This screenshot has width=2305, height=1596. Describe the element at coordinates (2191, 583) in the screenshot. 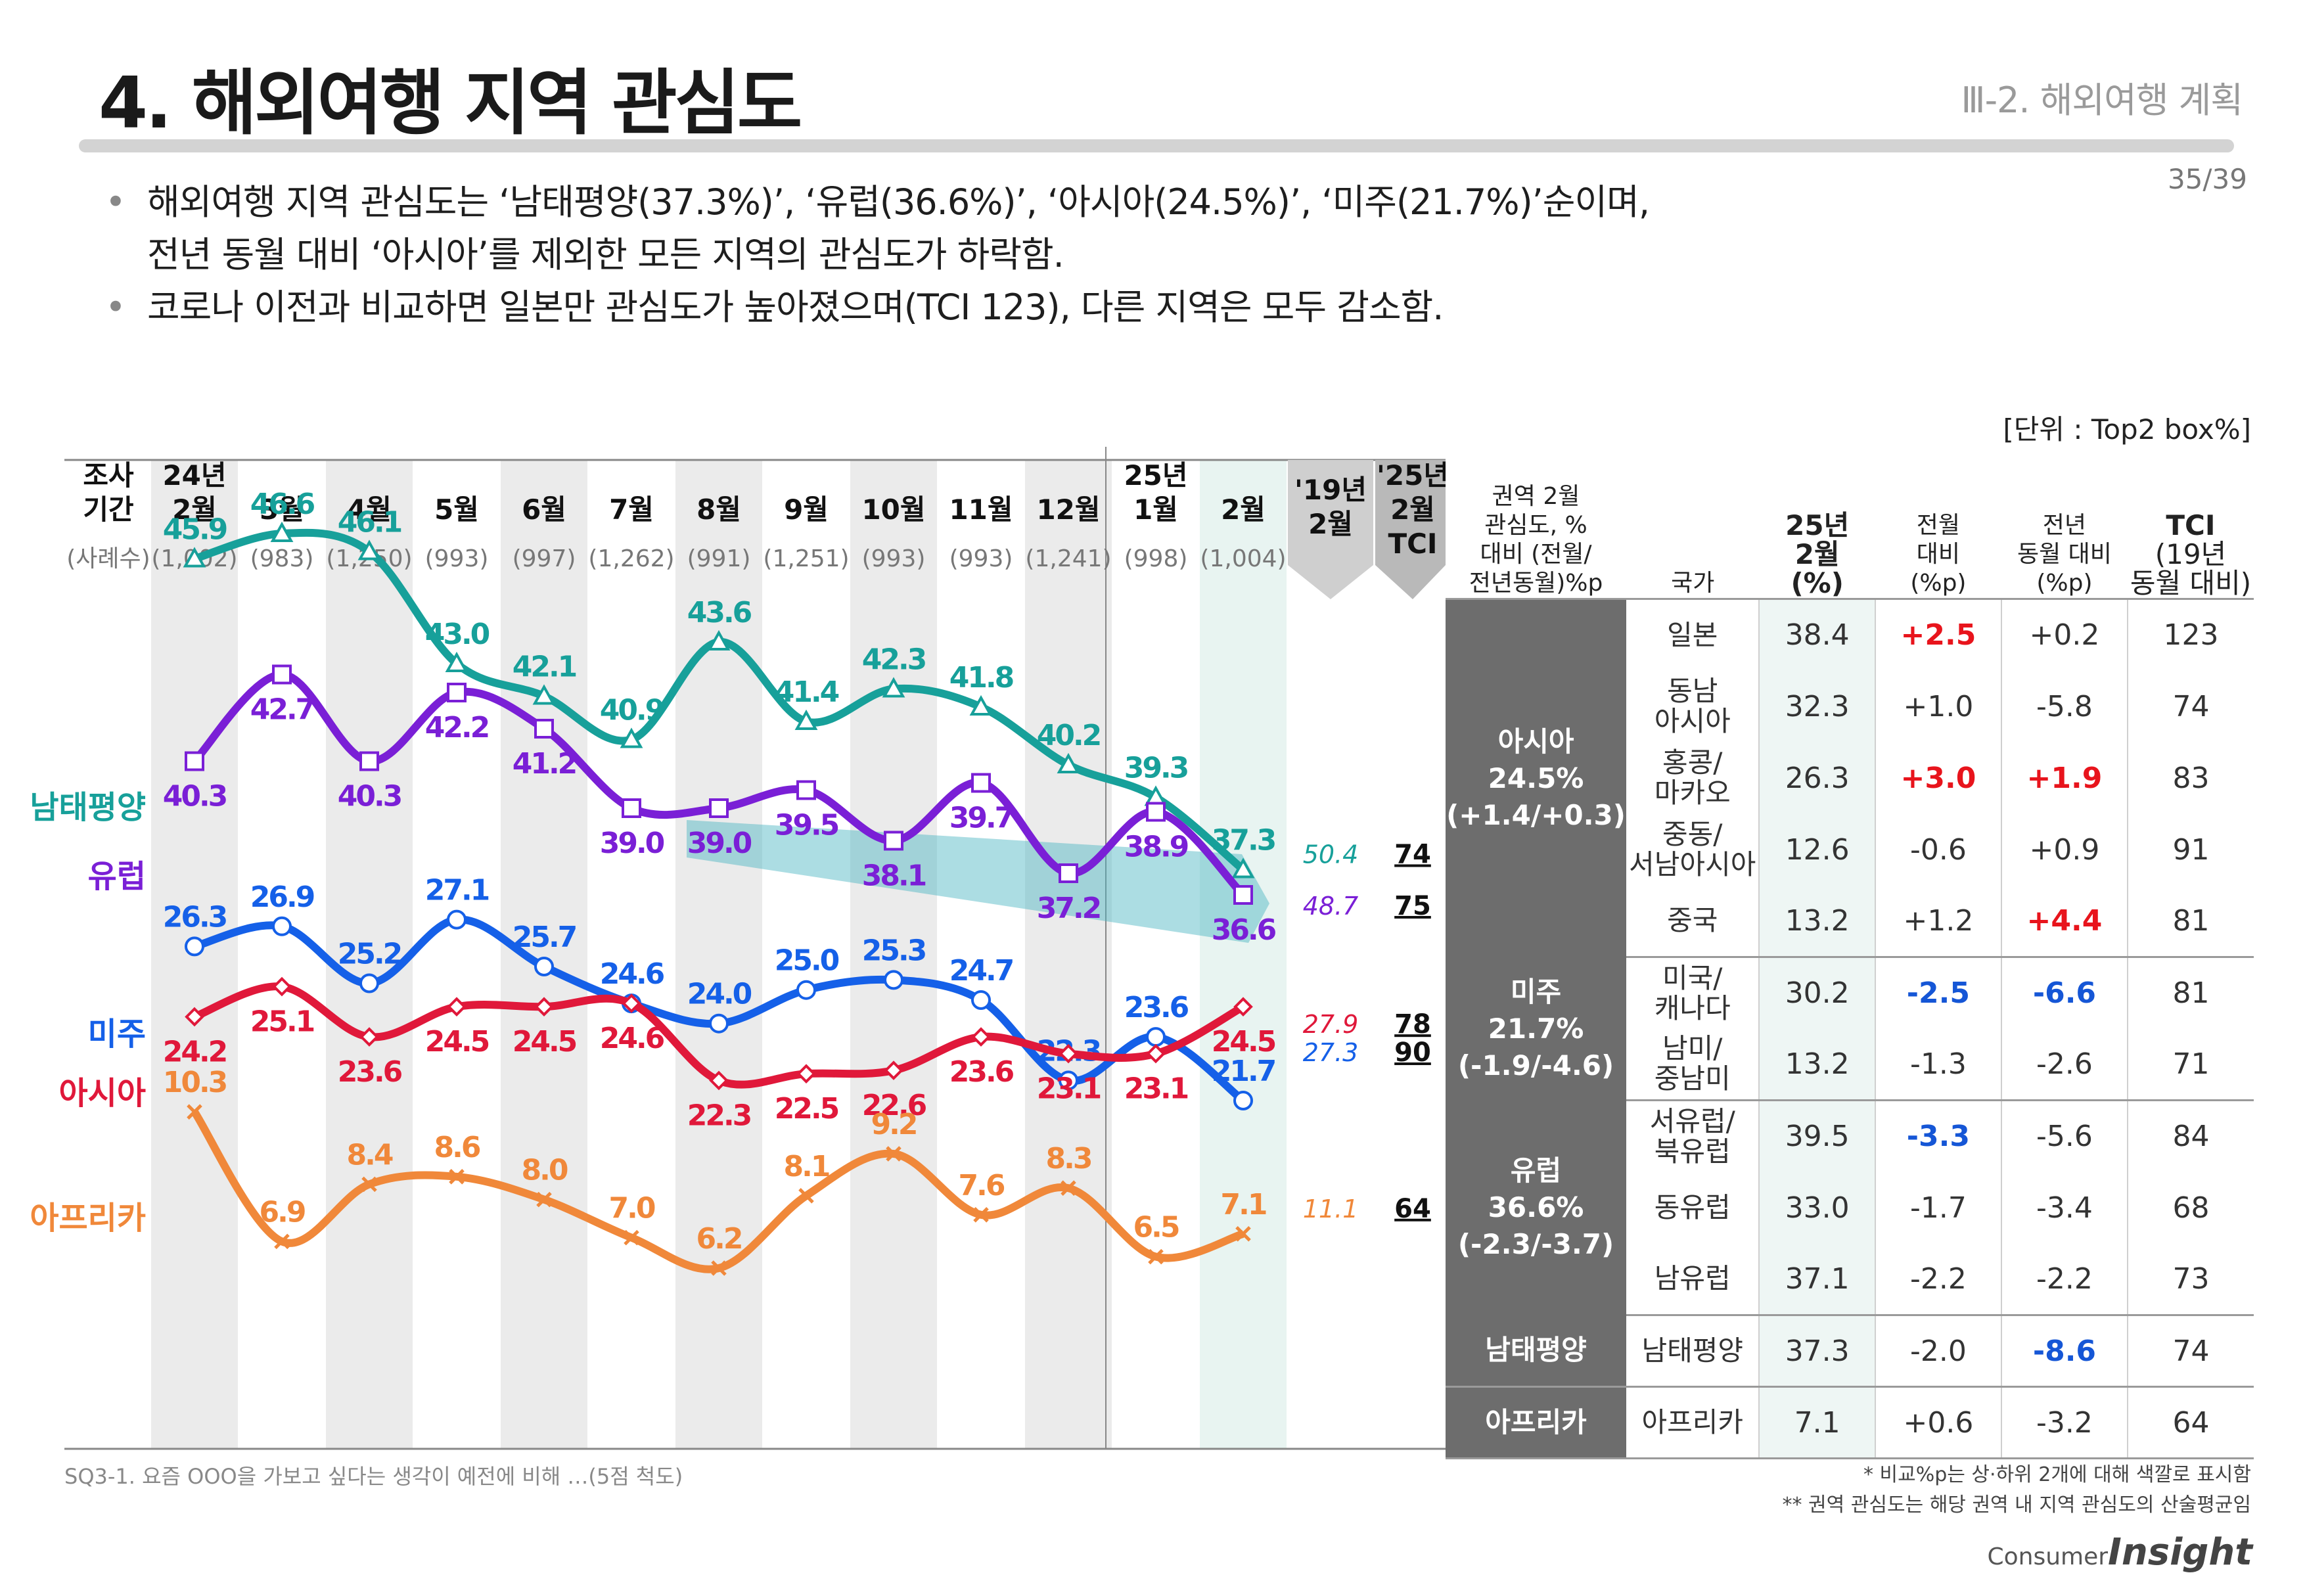

I see `header-line: 동월 대비)` at that location.